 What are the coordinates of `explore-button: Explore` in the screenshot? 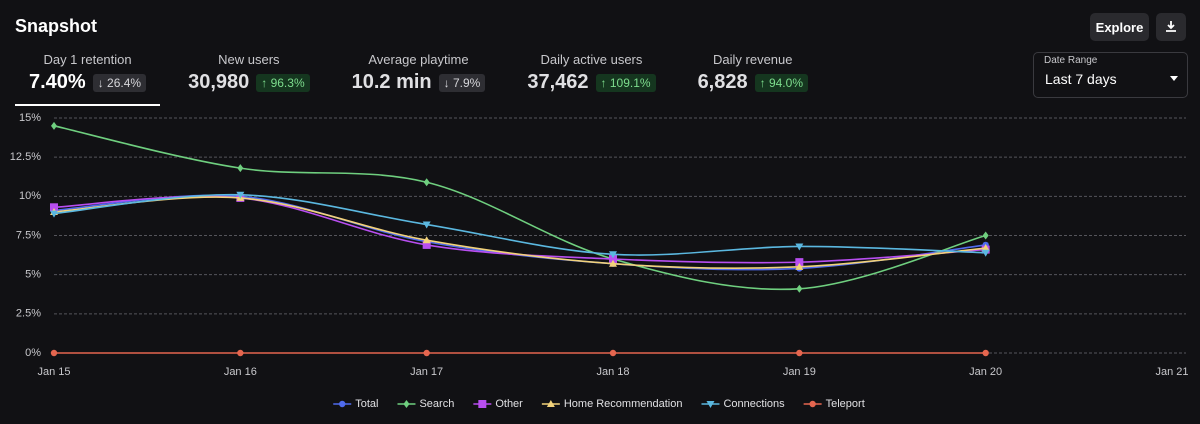 It's located at (1119, 27).